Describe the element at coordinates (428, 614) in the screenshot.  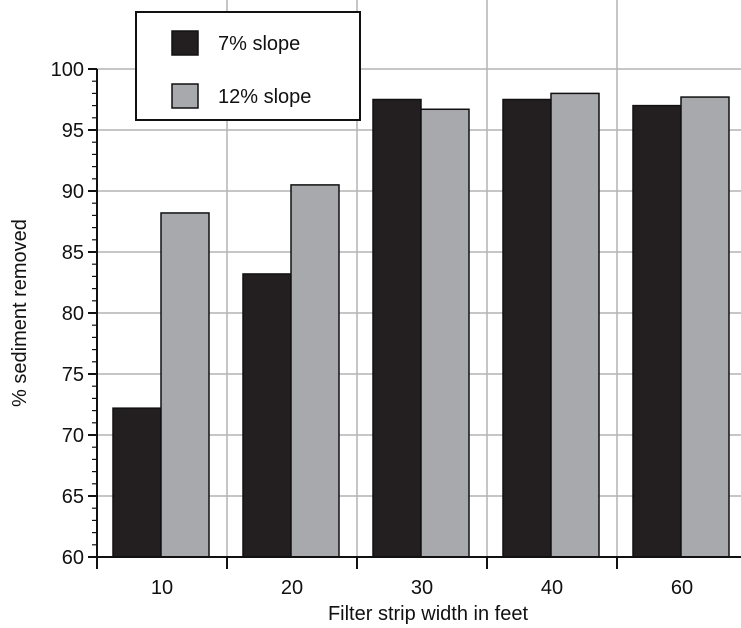
I see `x-axis-label: Filter strip width in feet` at that location.